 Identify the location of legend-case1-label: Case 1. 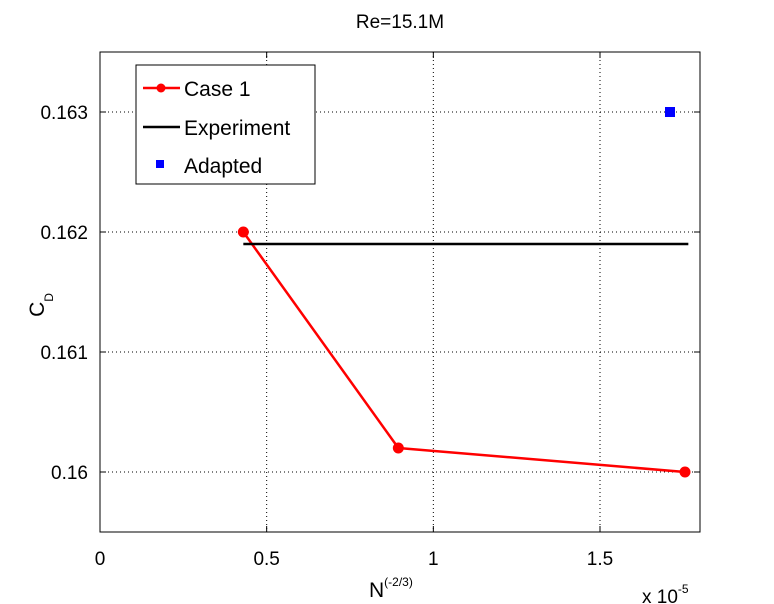
(217, 89).